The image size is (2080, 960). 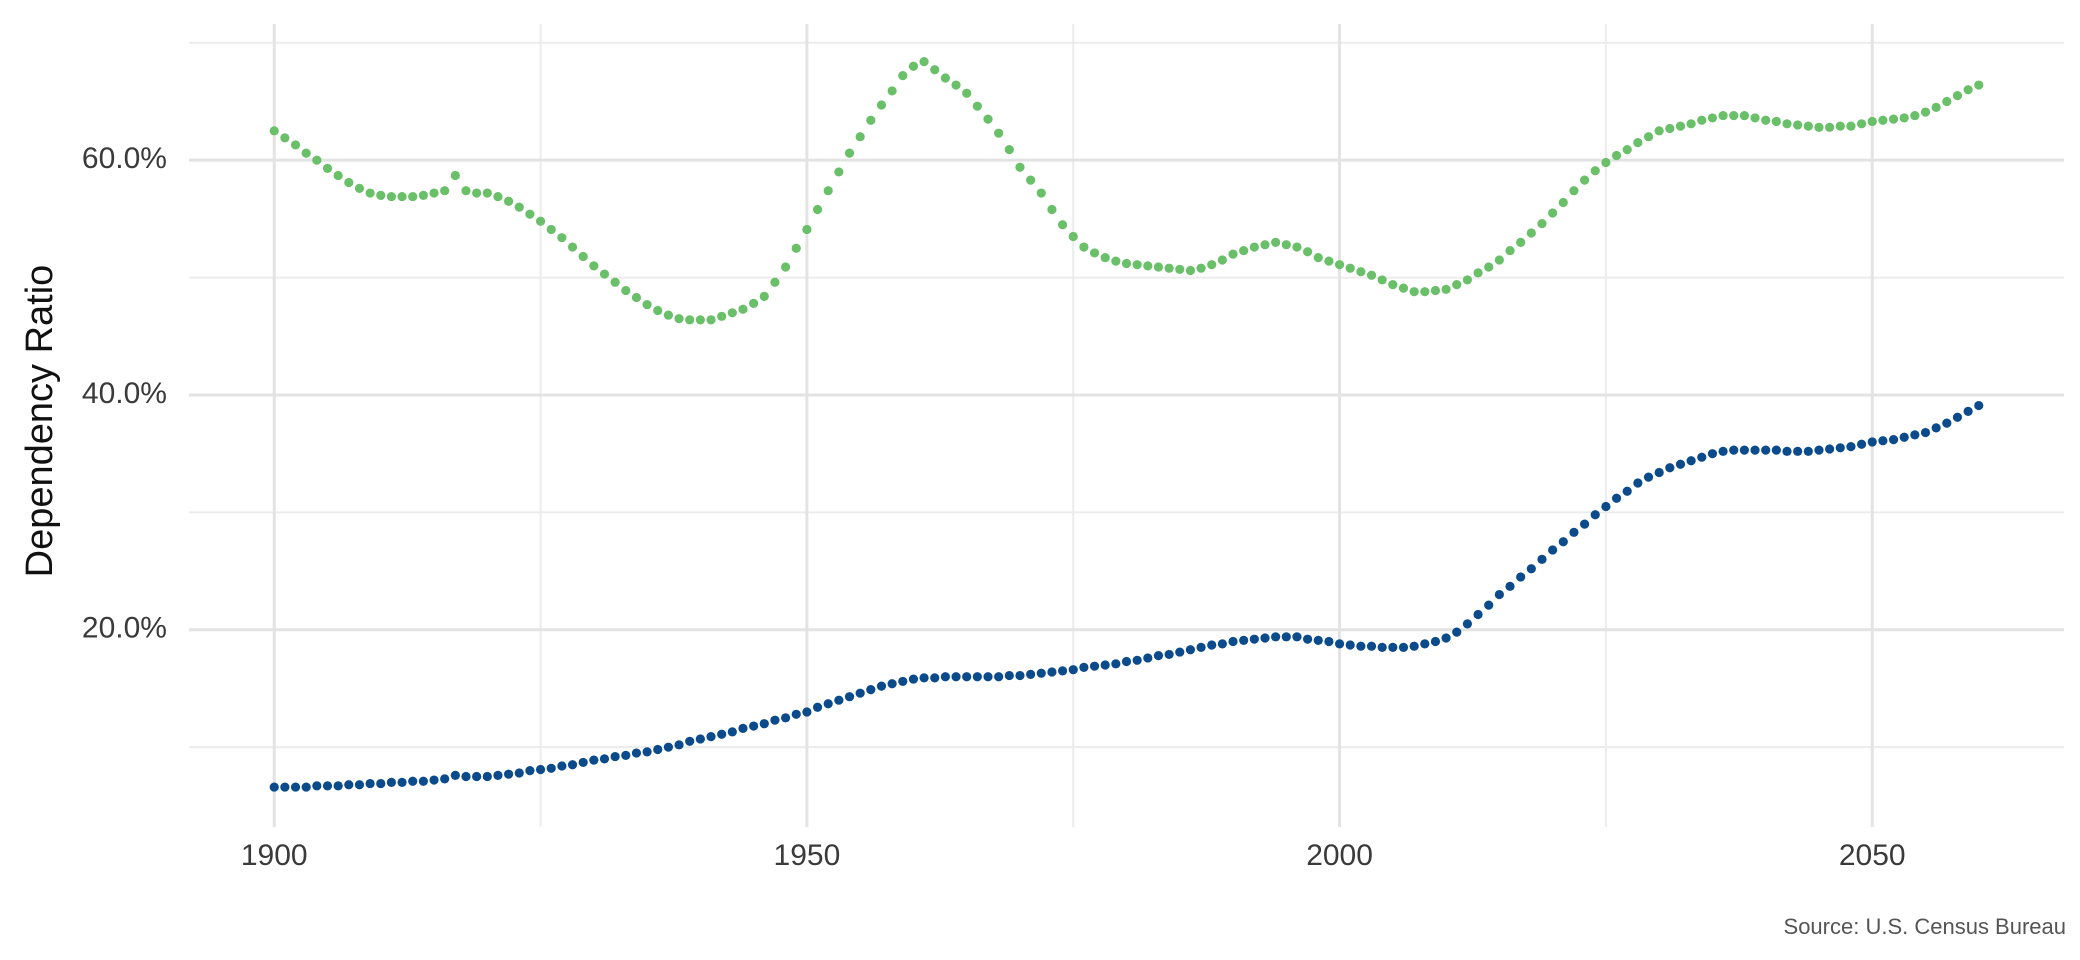 What do you see at coordinates (124, 393) in the screenshot?
I see `y-tick-label: 40.0%` at bounding box center [124, 393].